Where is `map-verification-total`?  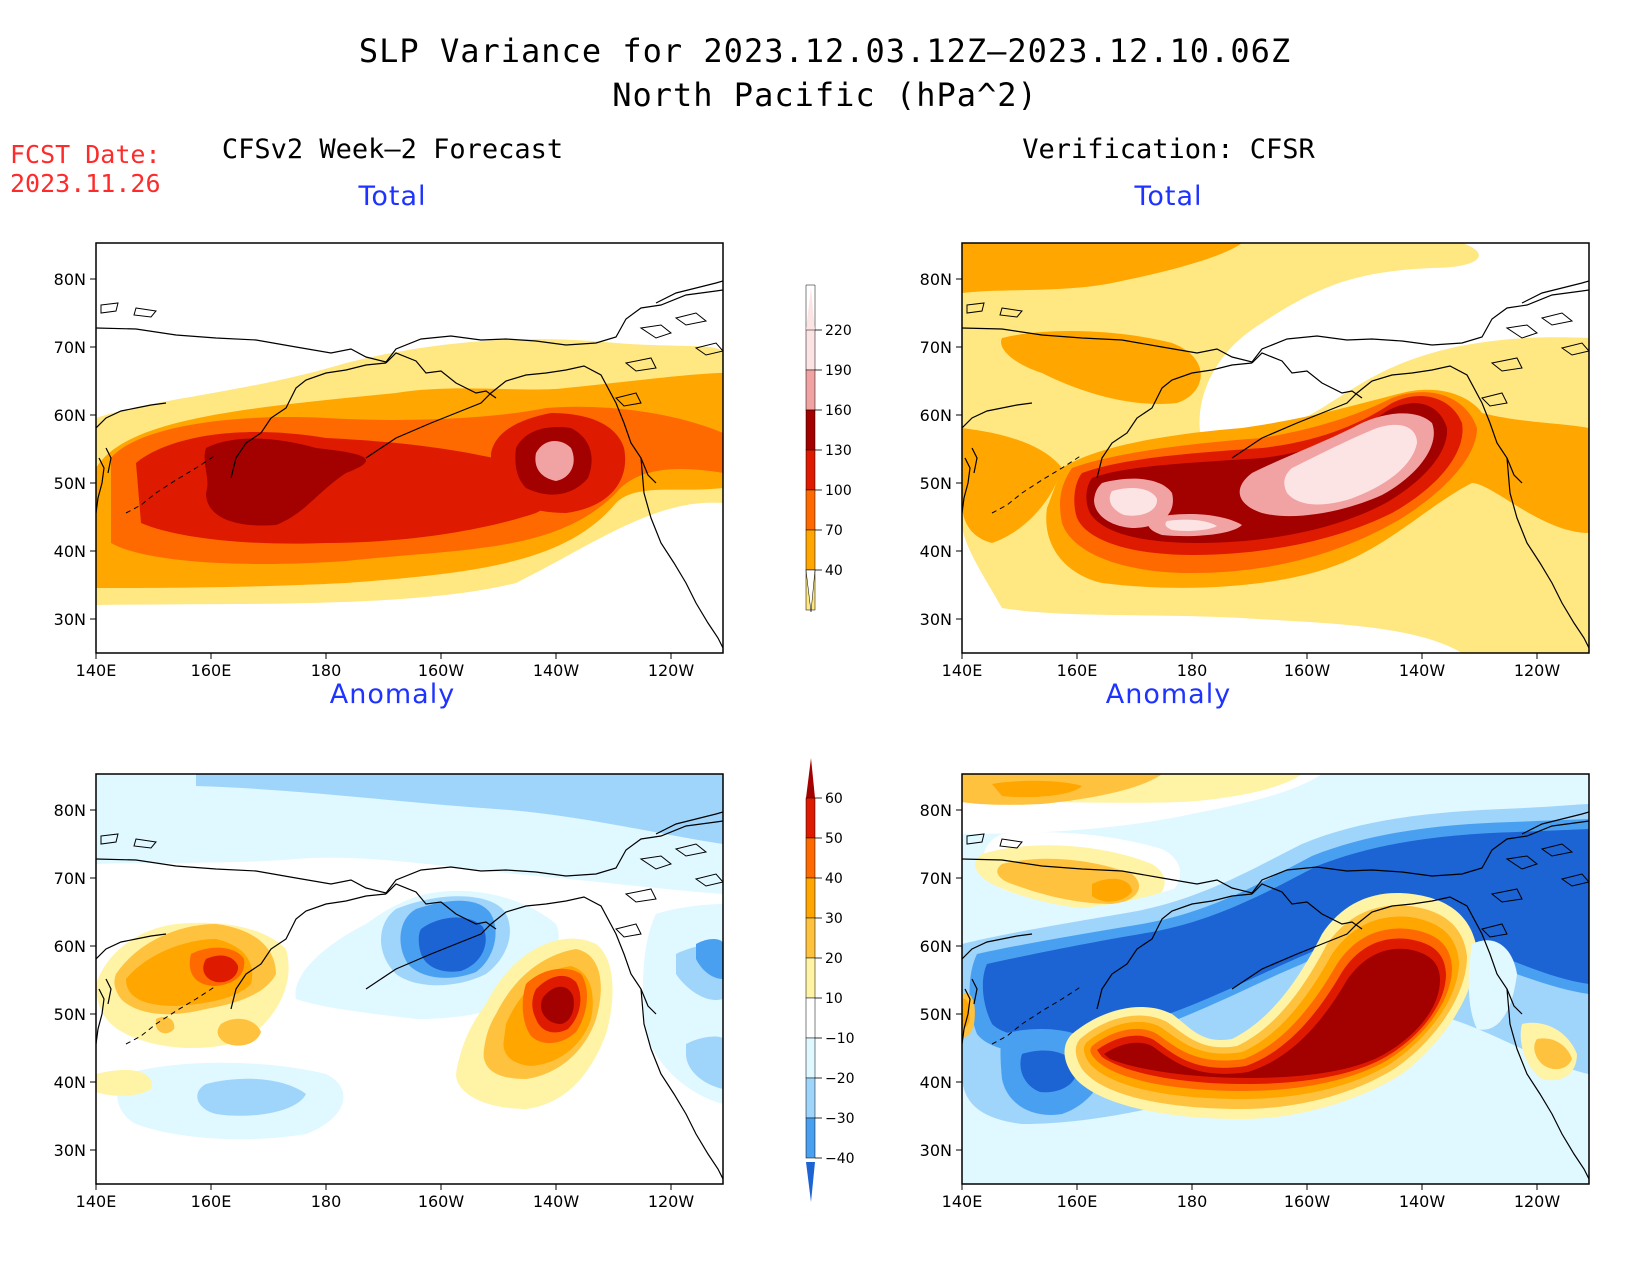 map-verification-total is located at coordinates (1275, 448).